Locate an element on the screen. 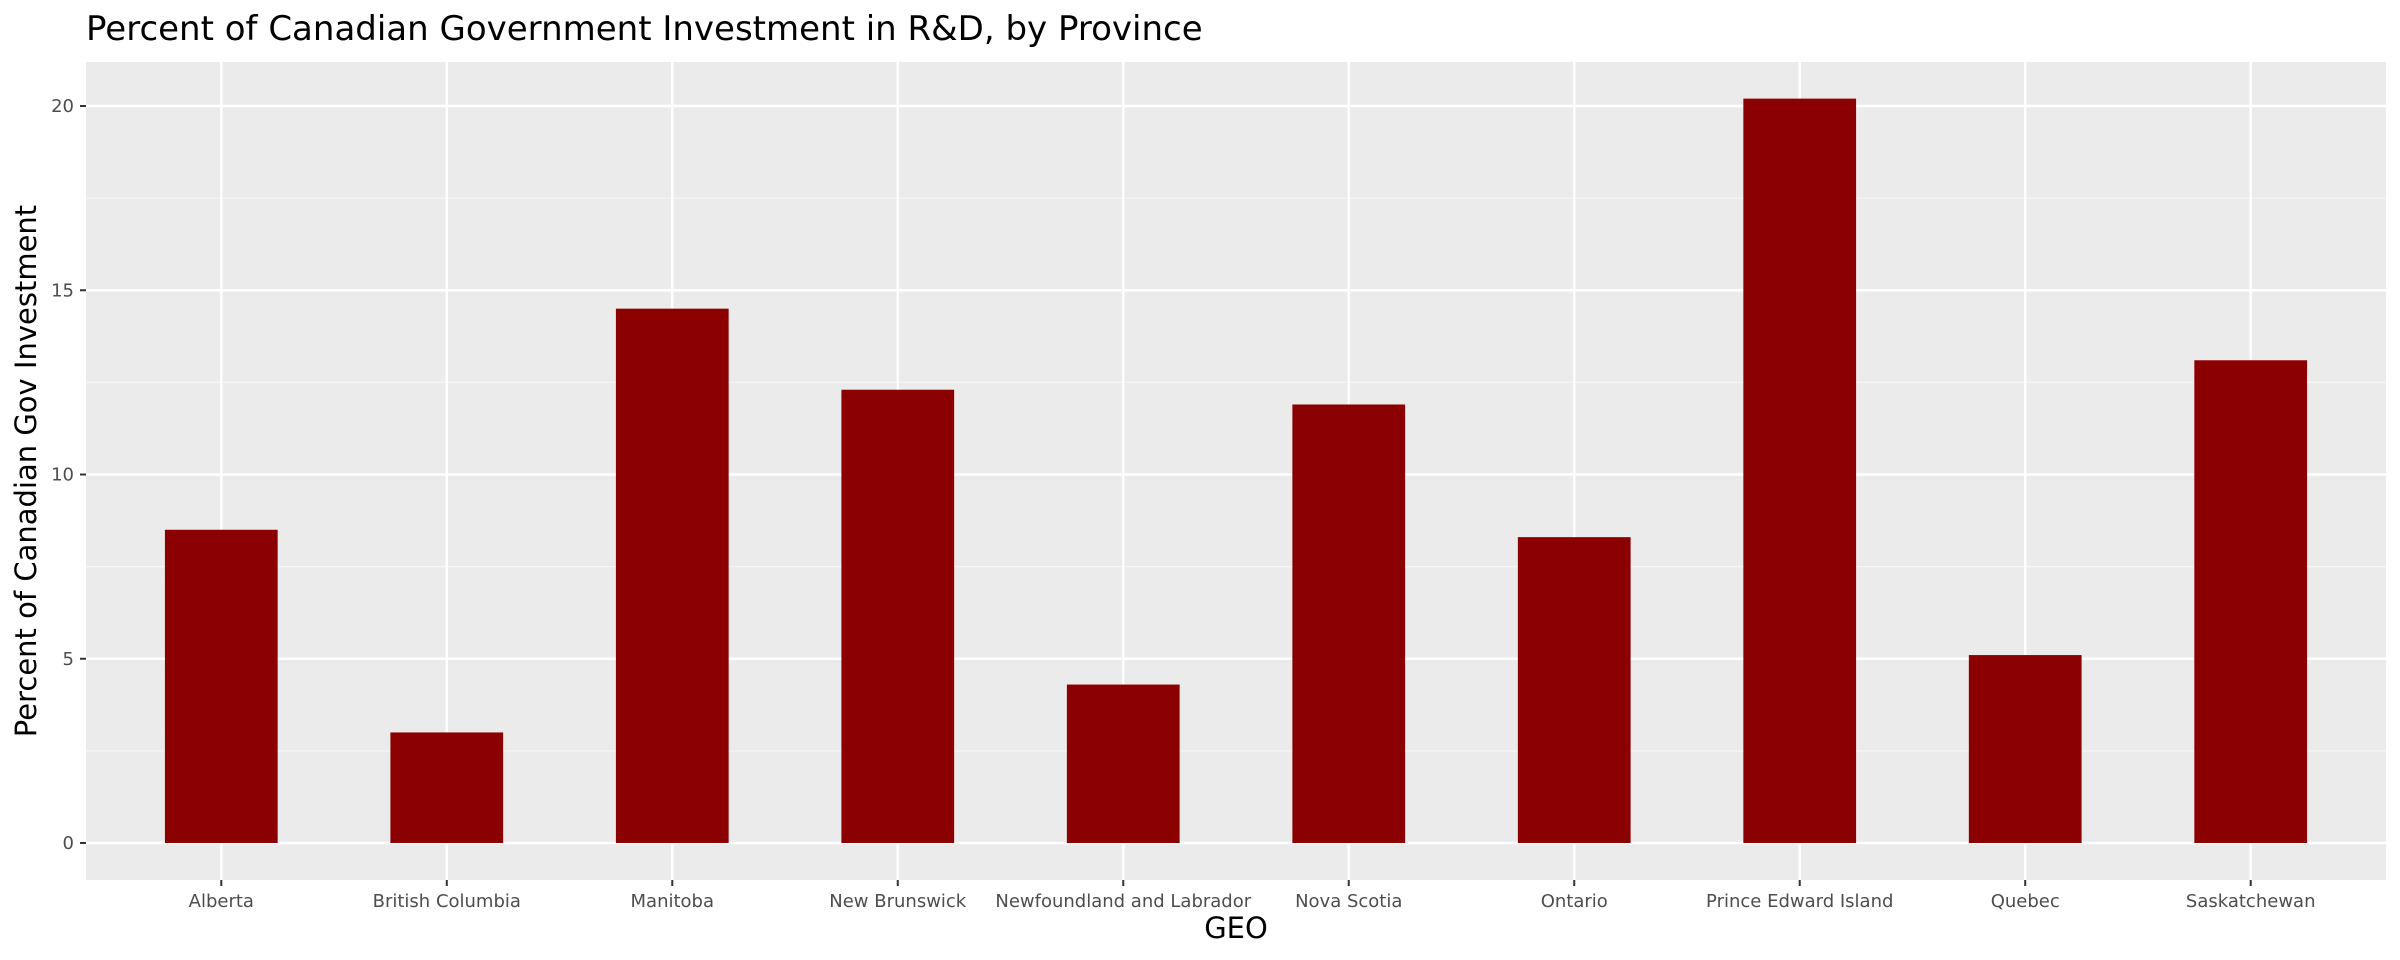 This screenshot has height=960, width=2400. x-tick-label: Alberta is located at coordinates (221, 901).